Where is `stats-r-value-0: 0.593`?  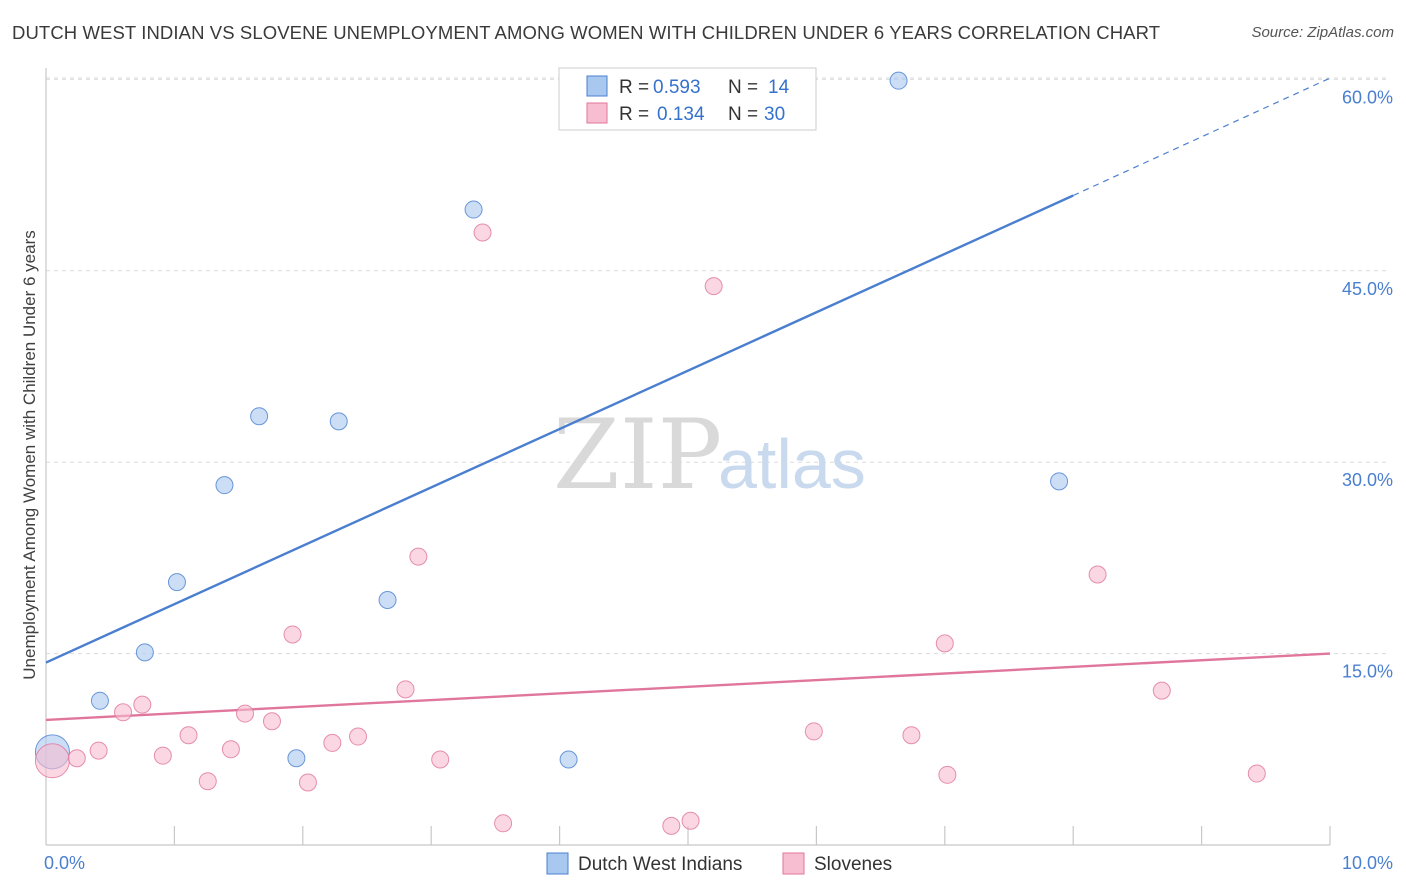 stats-r-value-0: 0.593 is located at coordinates (677, 87).